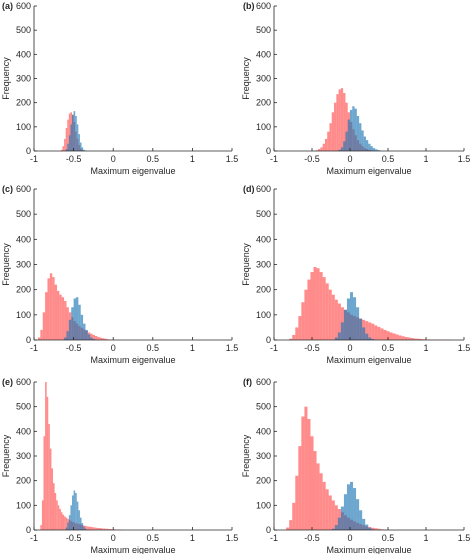 This screenshot has height=554, width=474. I want to click on panel-tag: (b), so click(249, 6).